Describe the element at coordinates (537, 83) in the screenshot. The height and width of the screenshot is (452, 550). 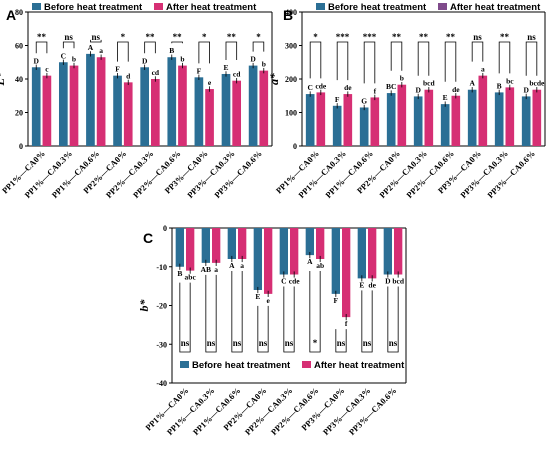
I see `letter-label: bcde` at that location.